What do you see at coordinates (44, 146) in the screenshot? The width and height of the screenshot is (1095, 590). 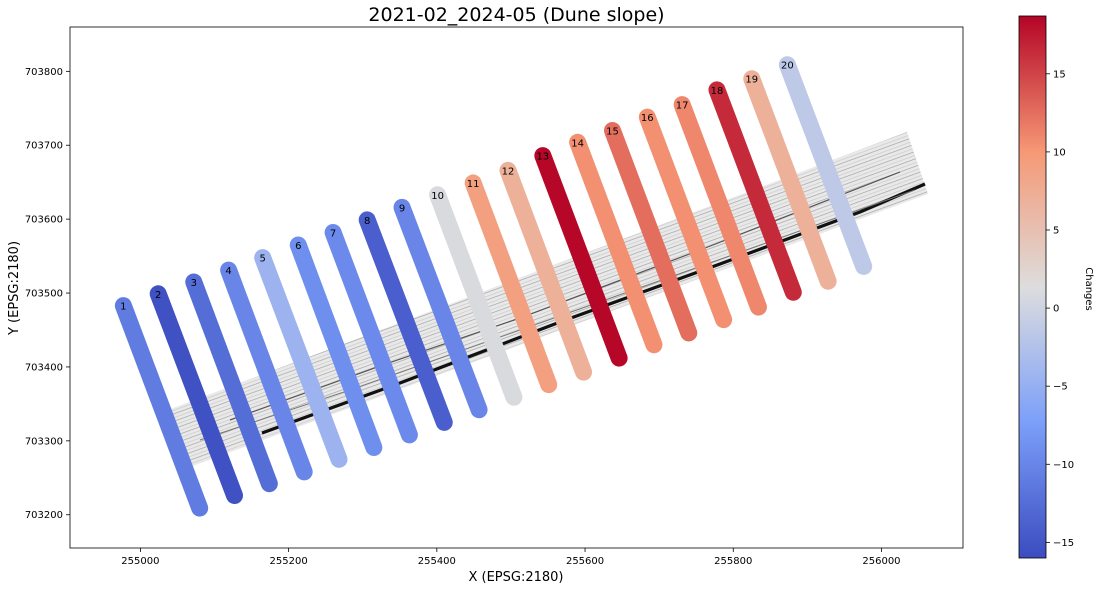 I see `y-tick-label: 703700` at bounding box center [44, 146].